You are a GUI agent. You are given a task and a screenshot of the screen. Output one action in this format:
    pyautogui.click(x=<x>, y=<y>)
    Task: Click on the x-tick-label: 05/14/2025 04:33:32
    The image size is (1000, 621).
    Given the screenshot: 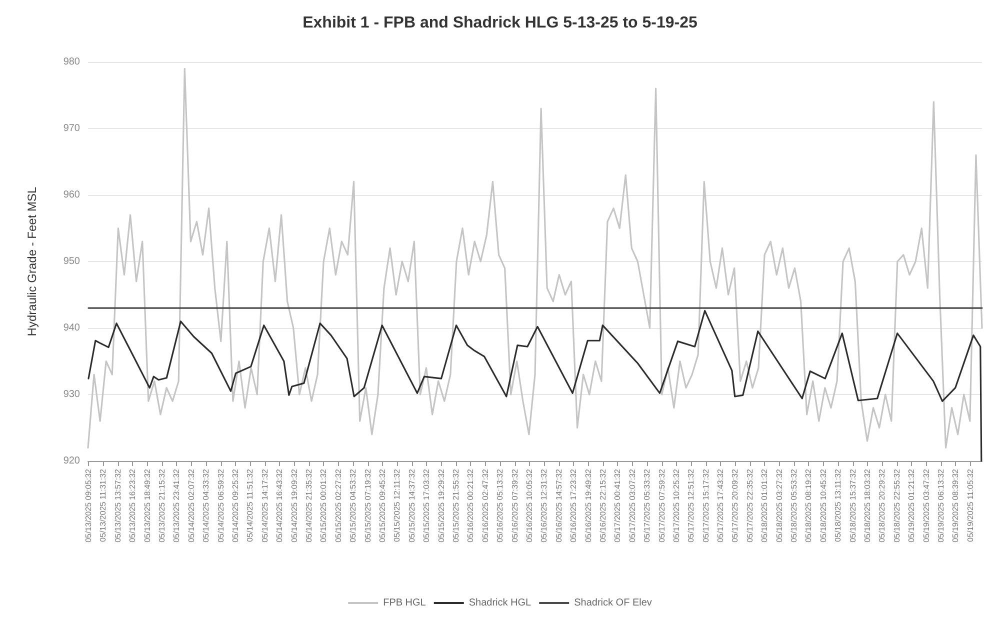 What is the action you would take?
    pyautogui.click(x=206, y=505)
    